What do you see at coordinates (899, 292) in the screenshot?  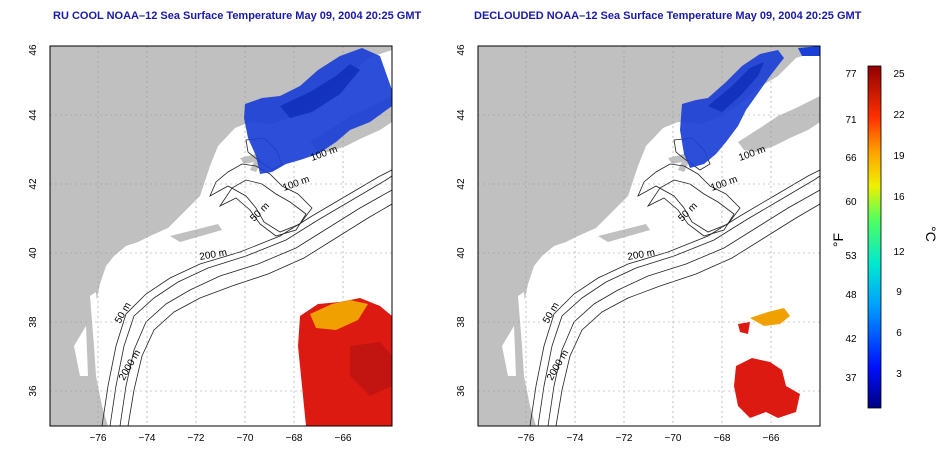 I see `colorbar-c-tick: 9` at bounding box center [899, 292].